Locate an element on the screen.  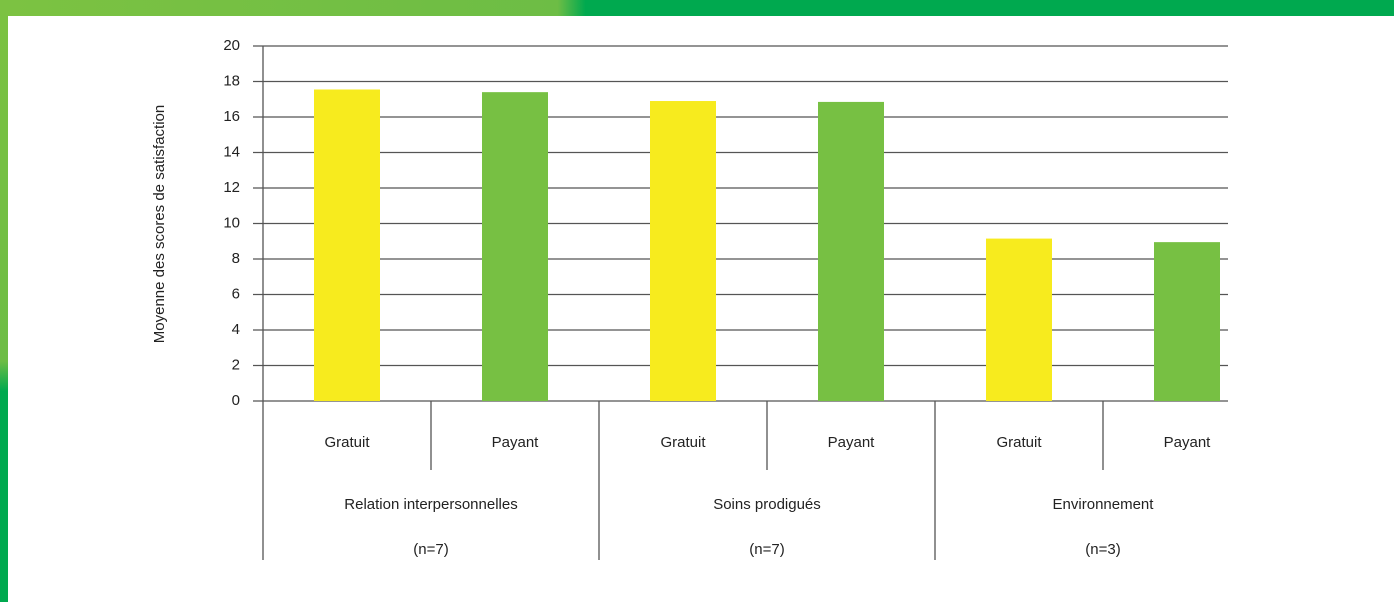
y-axis-label: Moyenne des scores de satisfaction is located at coordinates (159, 224).